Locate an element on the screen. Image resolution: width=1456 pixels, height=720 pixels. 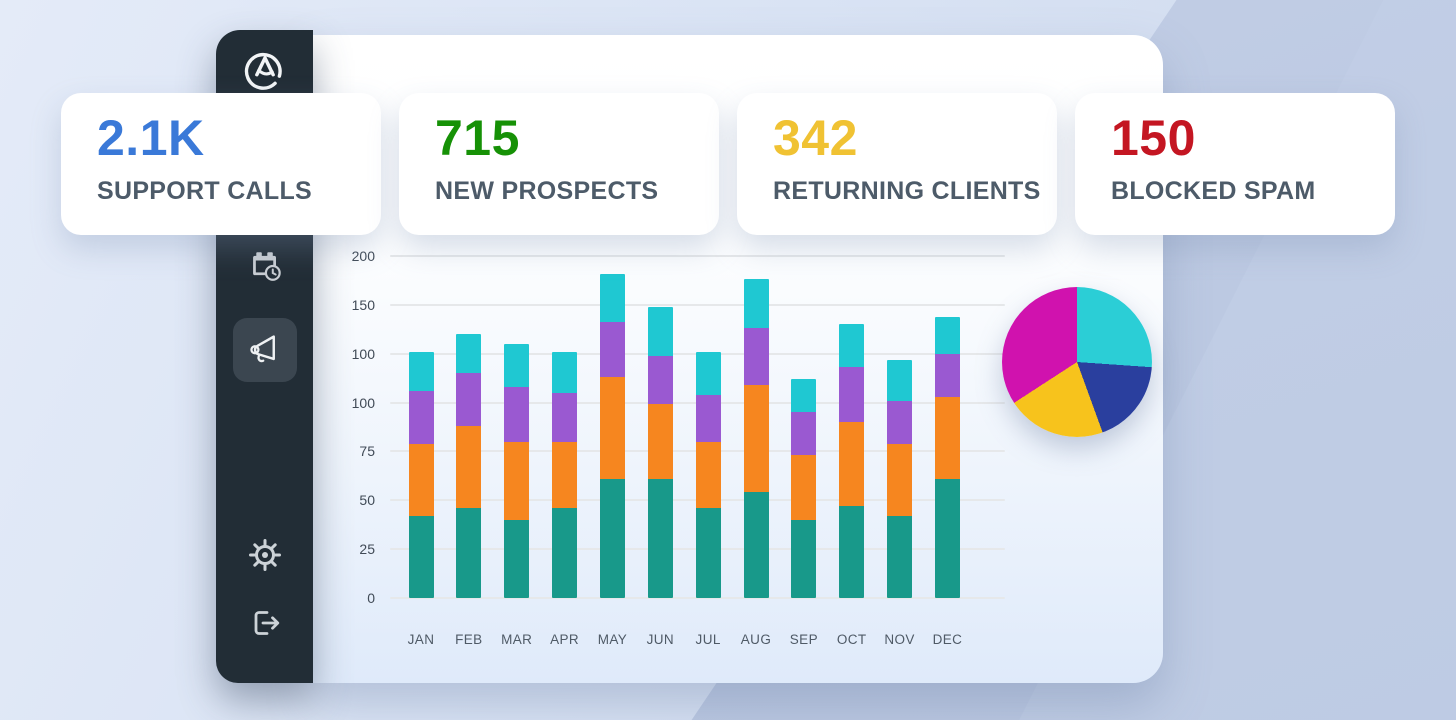
stat-label: BLOCKED SPAM is located at coordinates (1213, 191).